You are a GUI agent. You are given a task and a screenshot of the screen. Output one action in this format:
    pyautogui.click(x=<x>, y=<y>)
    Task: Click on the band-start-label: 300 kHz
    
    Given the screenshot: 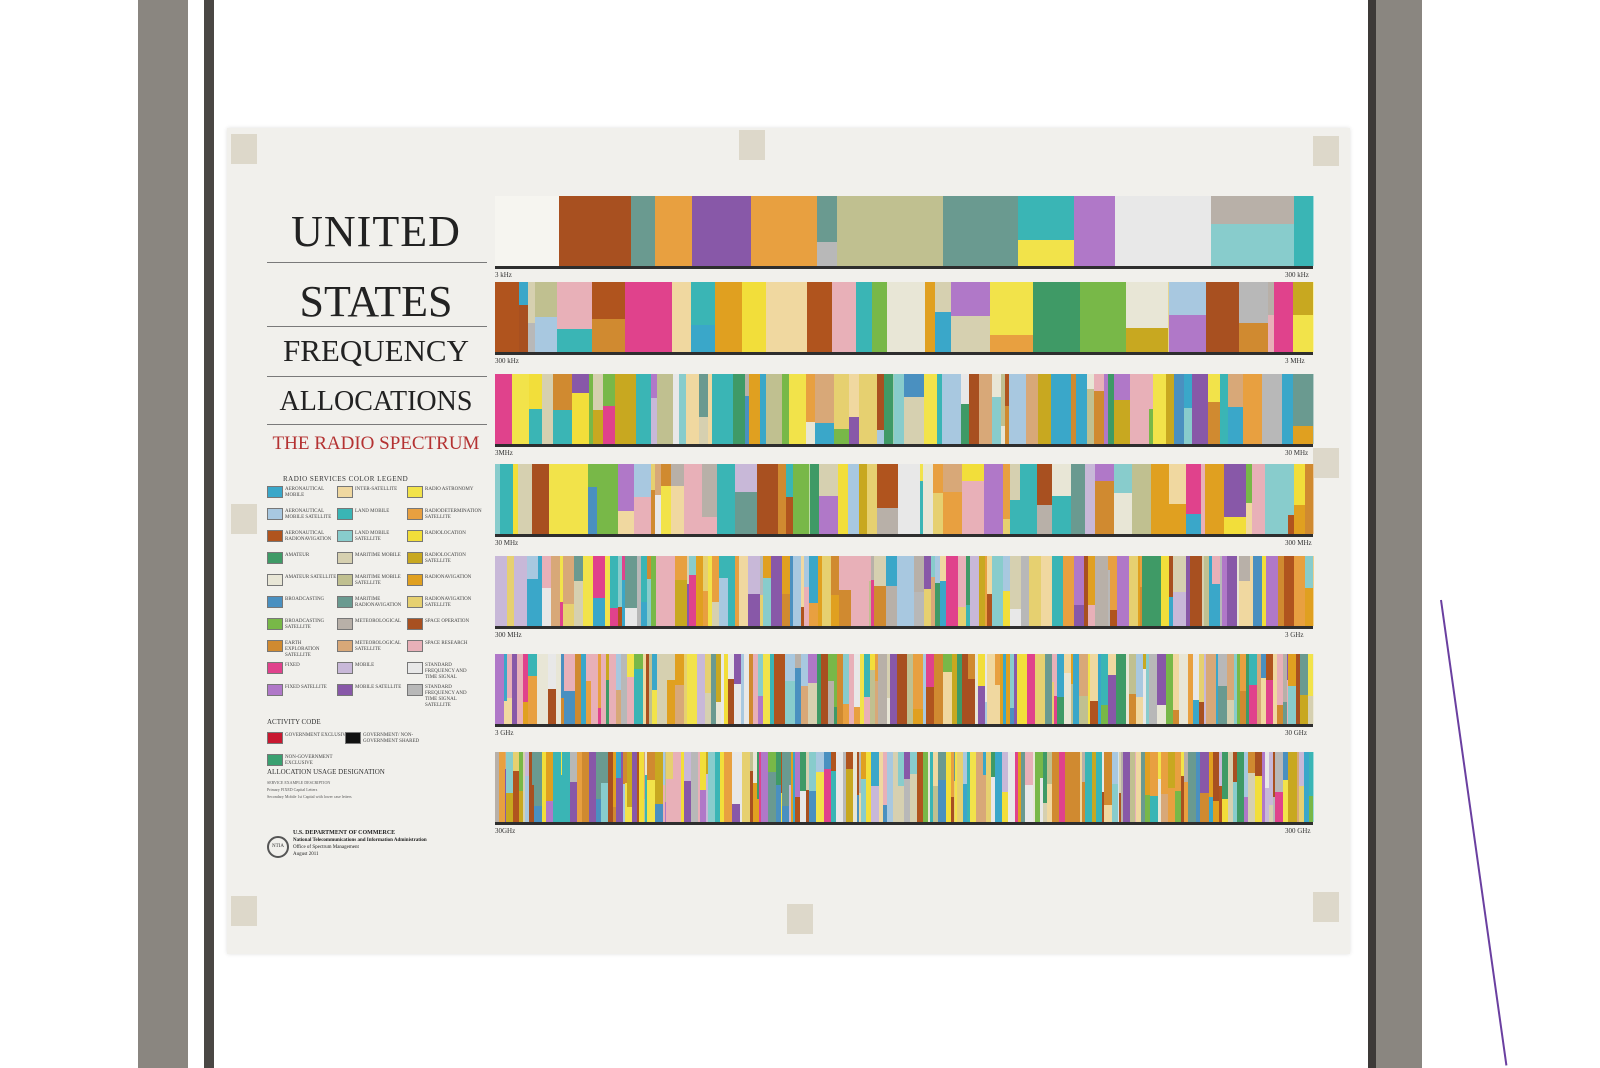 What is the action you would take?
    pyautogui.click(x=507, y=361)
    